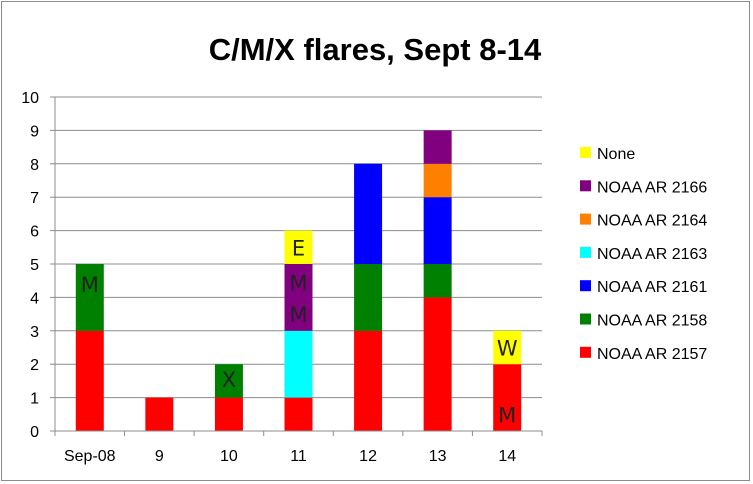 Image resolution: width=753 pixels, height=484 pixels. What do you see at coordinates (375, 49) in the screenshot?
I see `chart-title: C/M/X flares, Sept 8-14` at bounding box center [375, 49].